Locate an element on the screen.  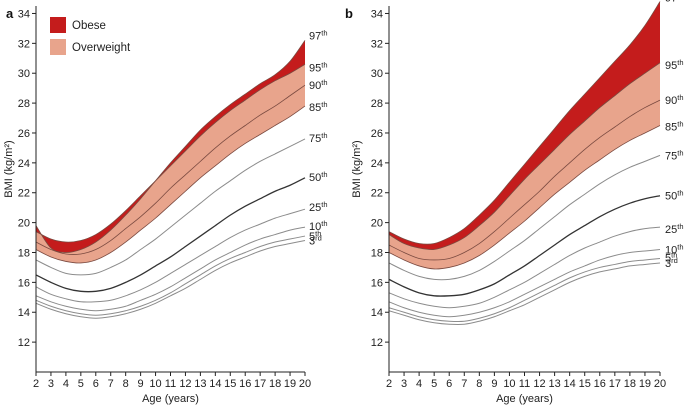
y-tick-label: 16 is located at coordinates (377, 283).